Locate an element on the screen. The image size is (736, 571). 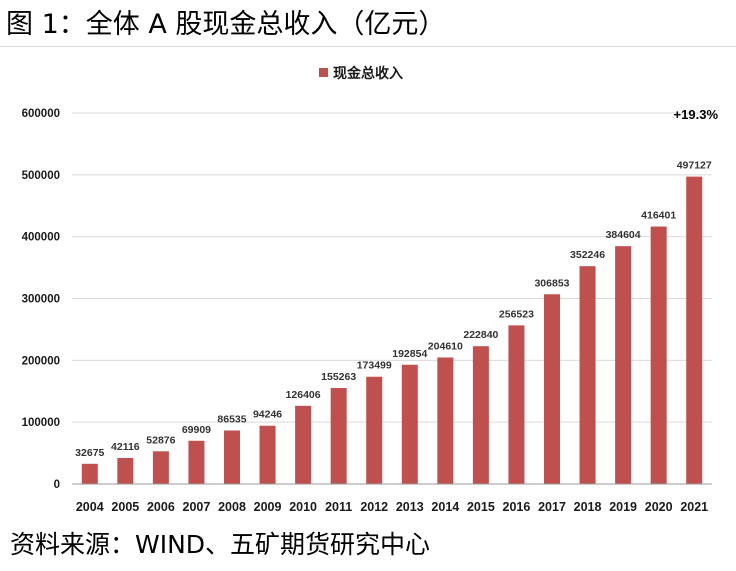
data-label: 256523 is located at coordinates (516, 314).